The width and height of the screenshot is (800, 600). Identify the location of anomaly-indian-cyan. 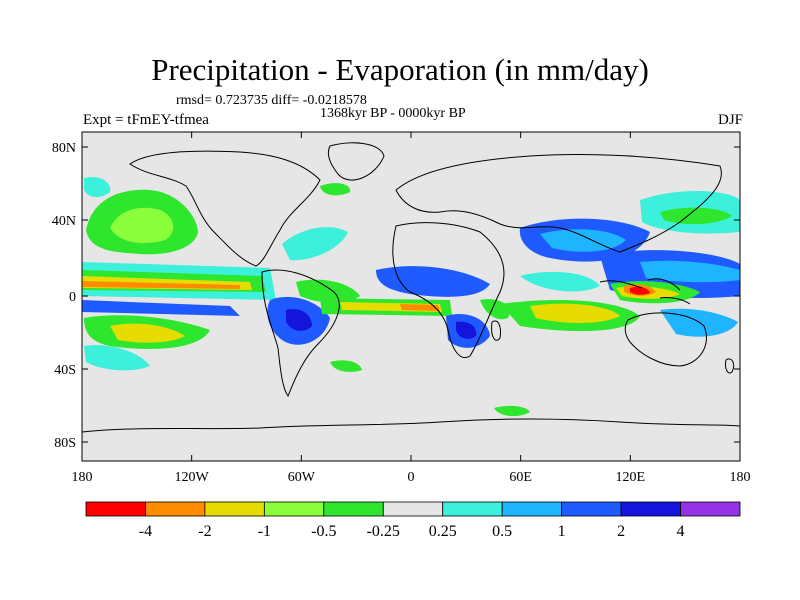
(560, 281).